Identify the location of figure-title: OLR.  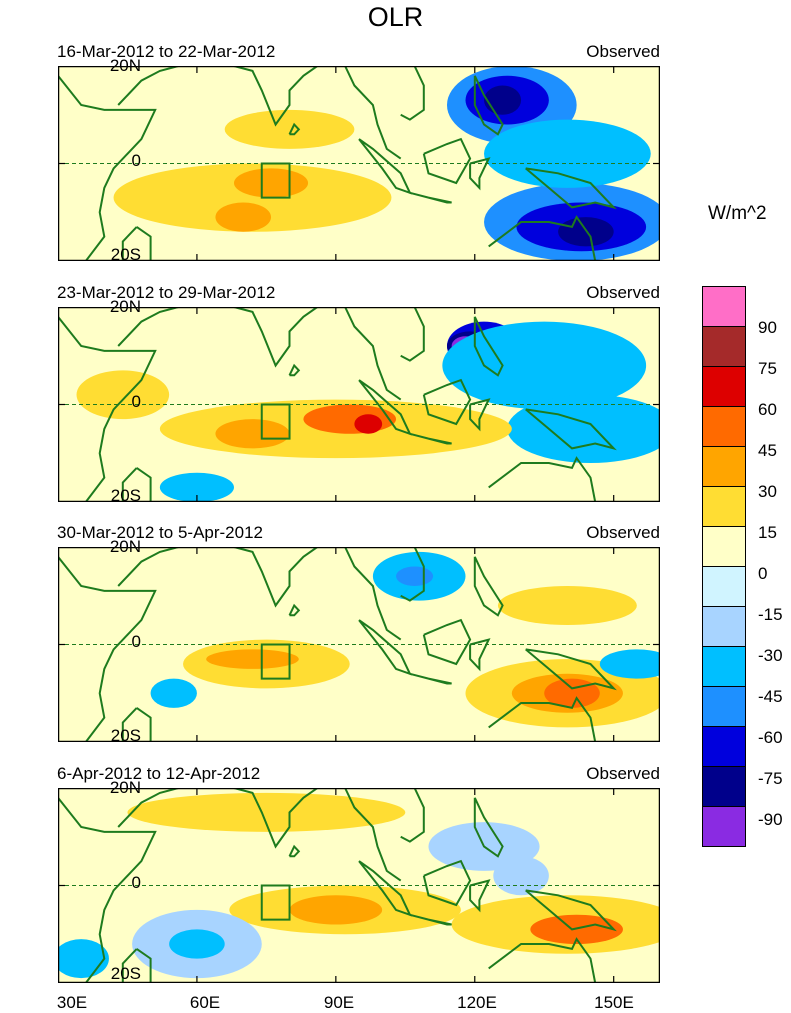
(395, 17).